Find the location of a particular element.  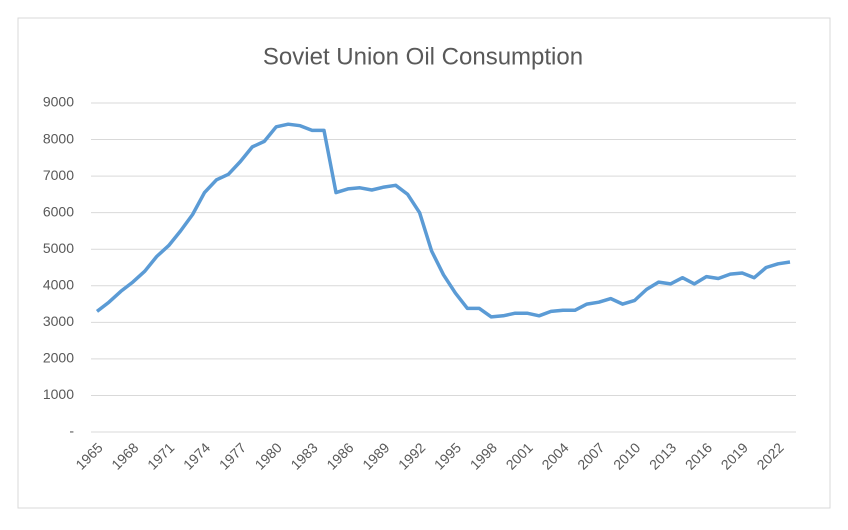

y-tick-label: 8000 is located at coordinates (58, 138).